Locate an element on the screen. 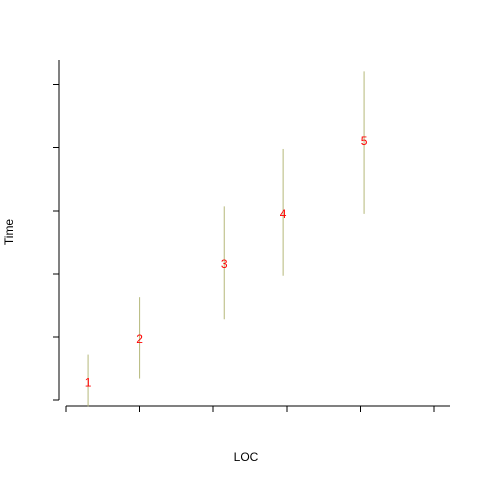 This screenshot has height=480, width=480. point-label-2: 2 is located at coordinates (139, 339).